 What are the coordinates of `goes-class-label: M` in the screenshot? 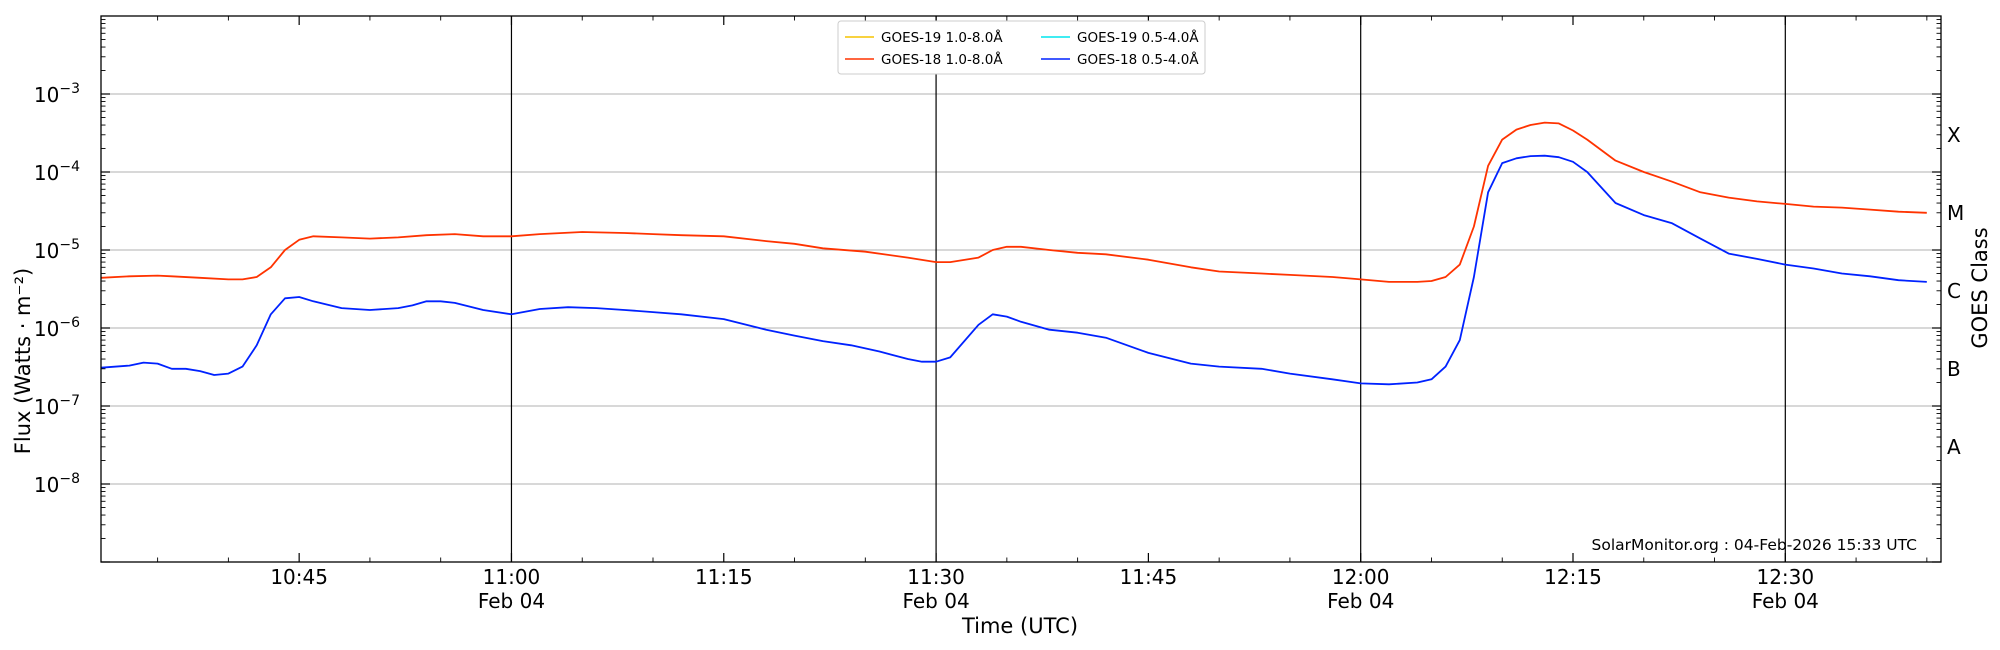 It's located at (1955, 213).